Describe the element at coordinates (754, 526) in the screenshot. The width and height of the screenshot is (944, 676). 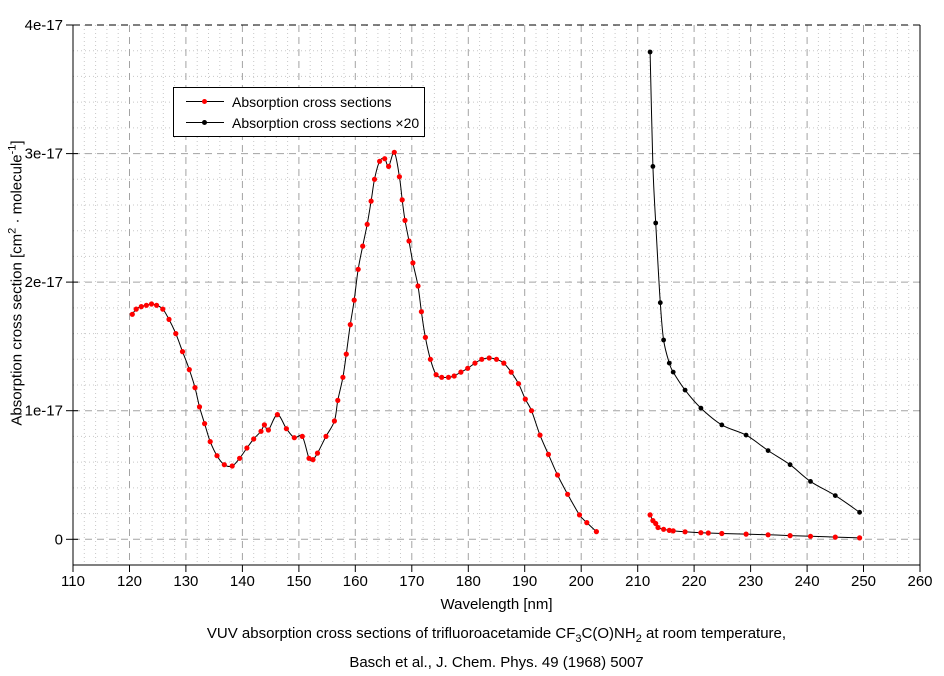
I see `series-line` at that location.